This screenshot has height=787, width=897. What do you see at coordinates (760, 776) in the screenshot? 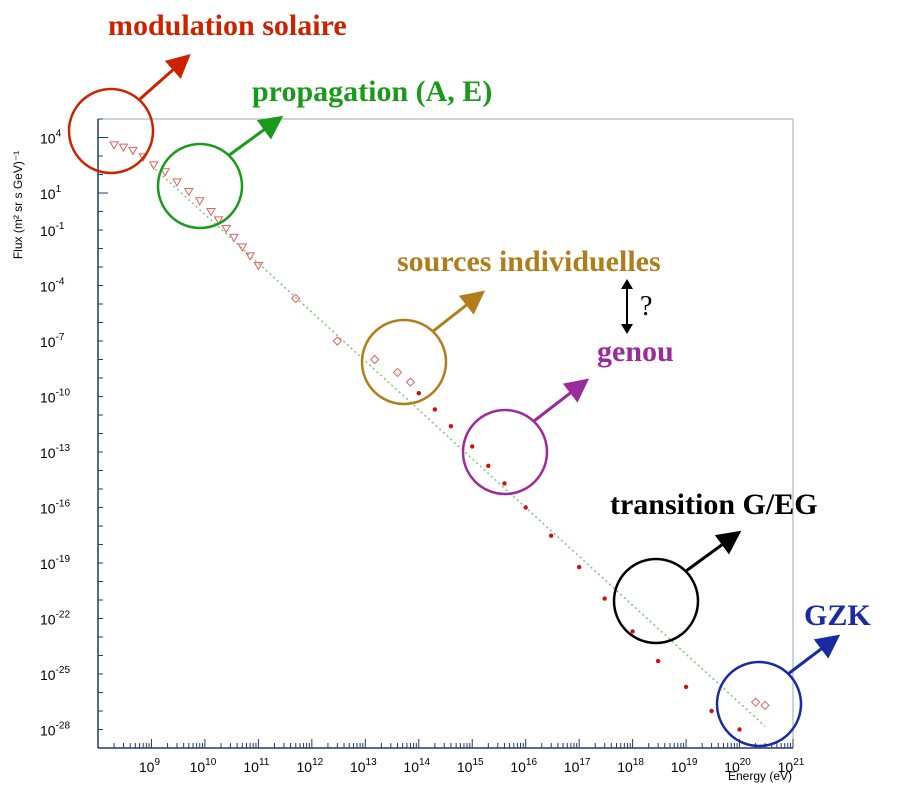
I see `x-axis-title: Energy (eV)` at bounding box center [760, 776].